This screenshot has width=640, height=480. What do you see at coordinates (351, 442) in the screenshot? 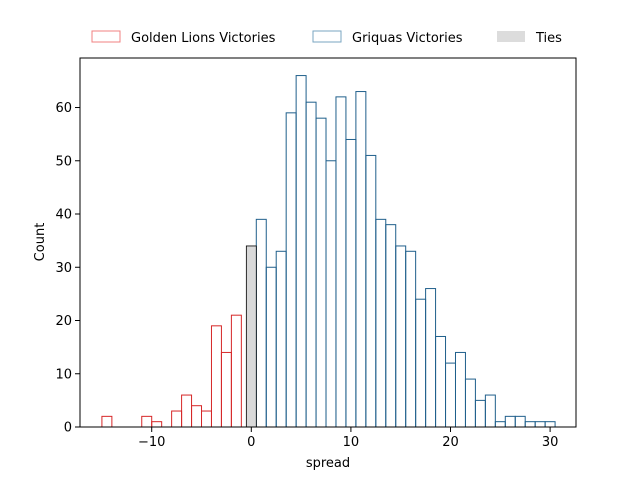
I see `x-tick-label: 10` at bounding box center [351, 442].